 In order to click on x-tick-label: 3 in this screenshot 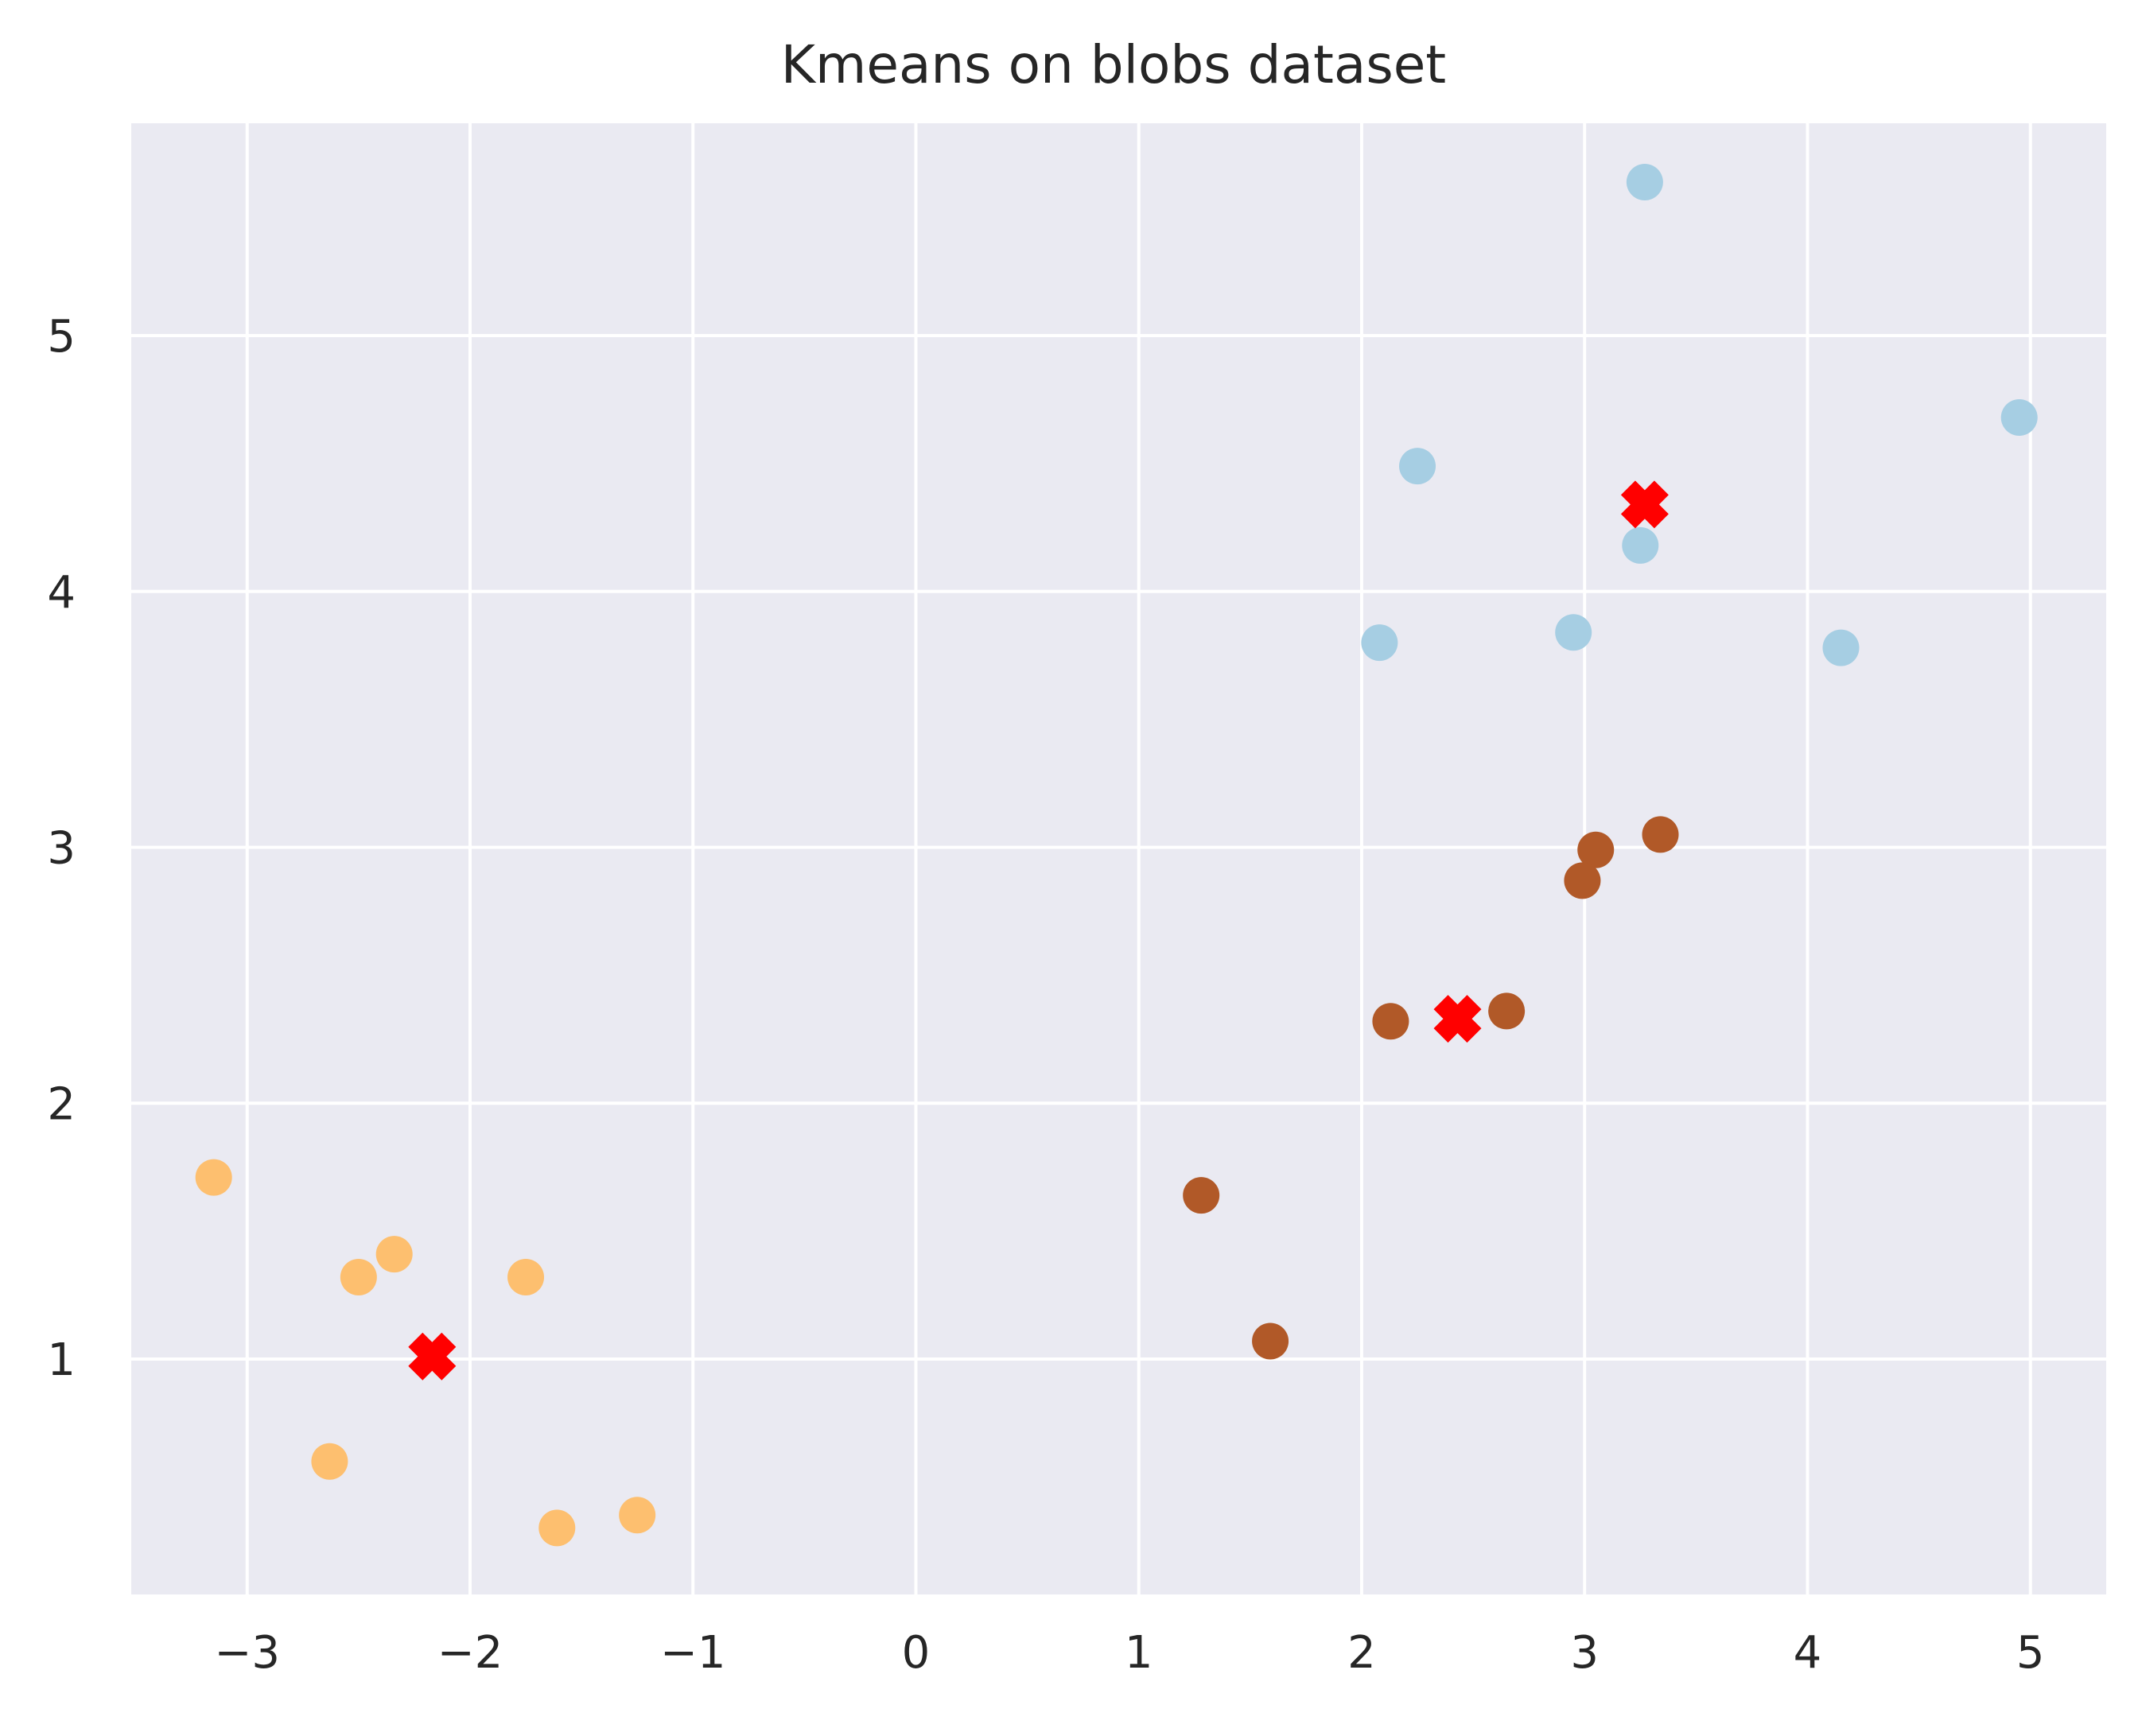, I will do `click(1584, 1653)`.